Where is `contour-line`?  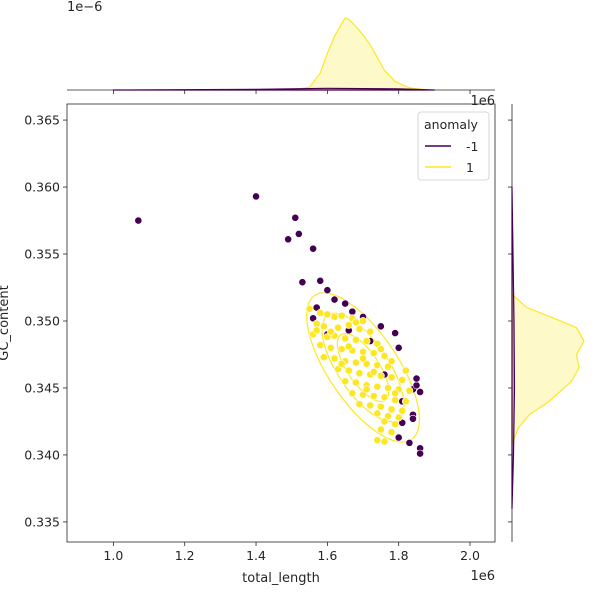 contour-line is located at coordinates (363, 367).